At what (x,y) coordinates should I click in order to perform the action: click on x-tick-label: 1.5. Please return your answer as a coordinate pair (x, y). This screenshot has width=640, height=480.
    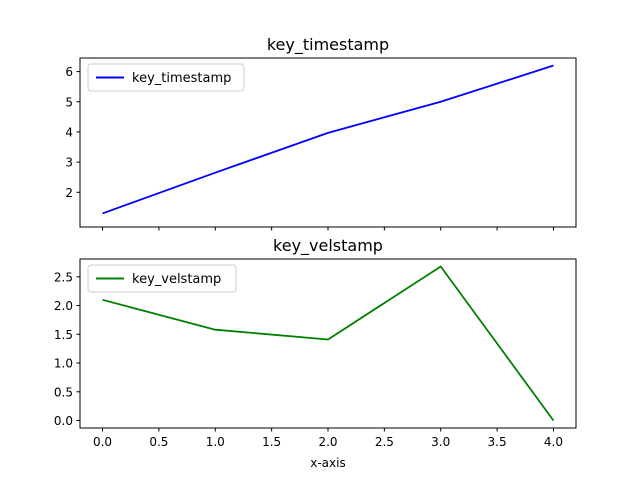
    Looking at the image, I should click on (271, 442).